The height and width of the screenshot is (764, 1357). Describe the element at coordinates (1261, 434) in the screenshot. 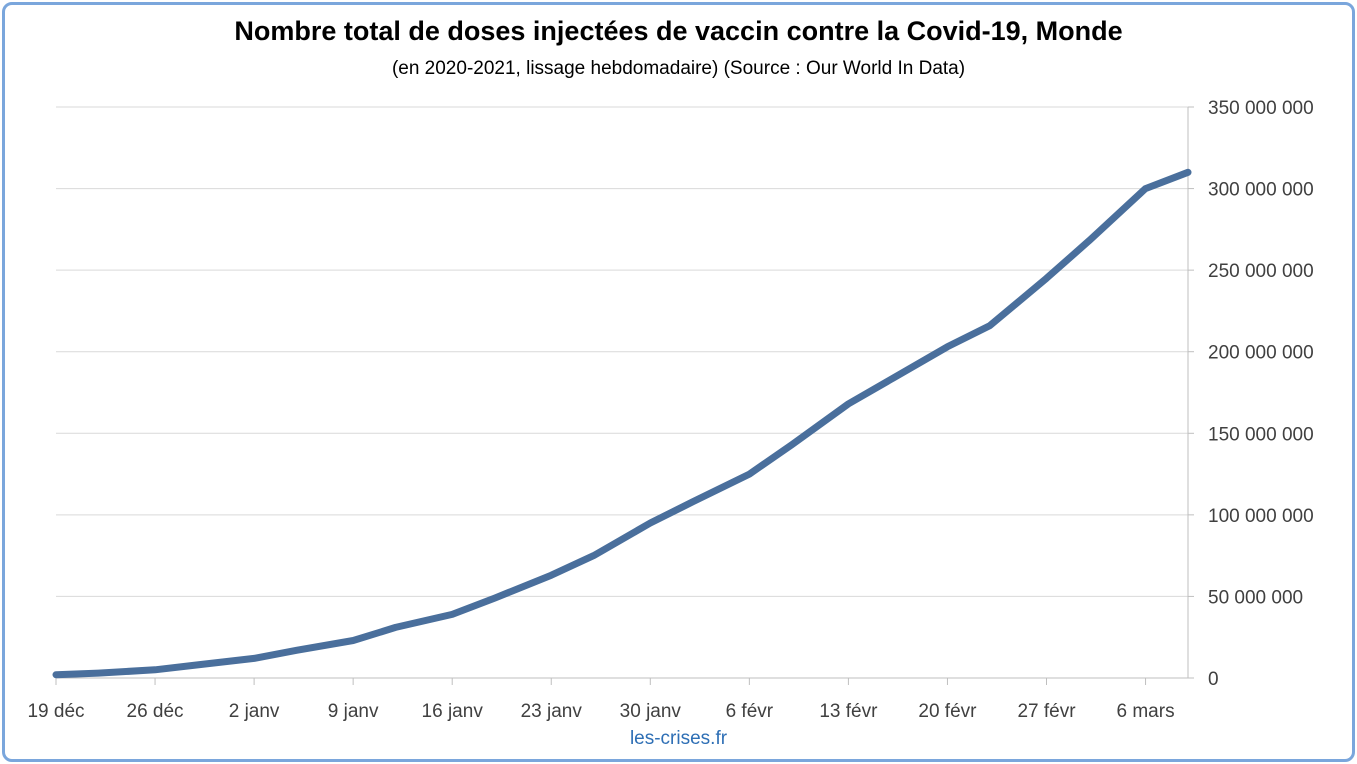

I see `y-tick-label: 150 000 000` at that location.